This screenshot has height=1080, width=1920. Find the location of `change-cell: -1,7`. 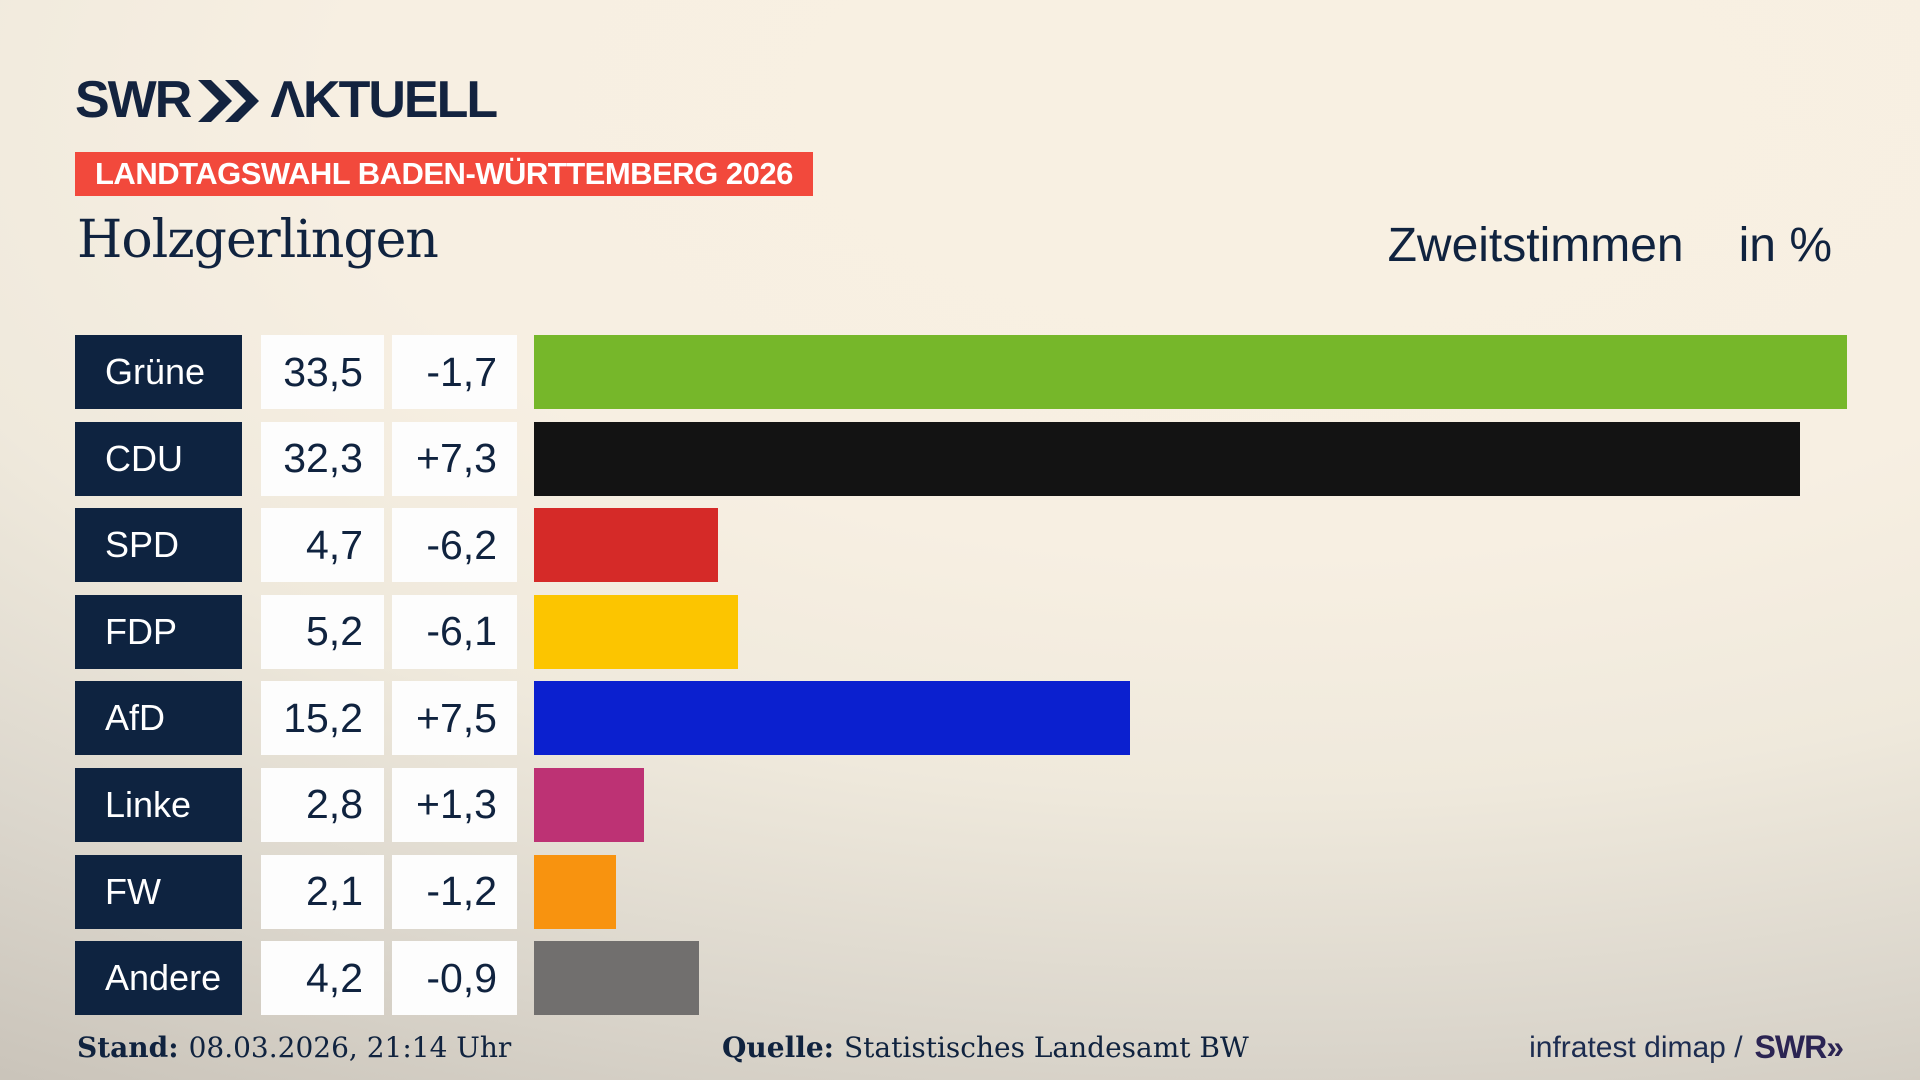

change-cell: -1,7 is located at coordinates (454, 372).